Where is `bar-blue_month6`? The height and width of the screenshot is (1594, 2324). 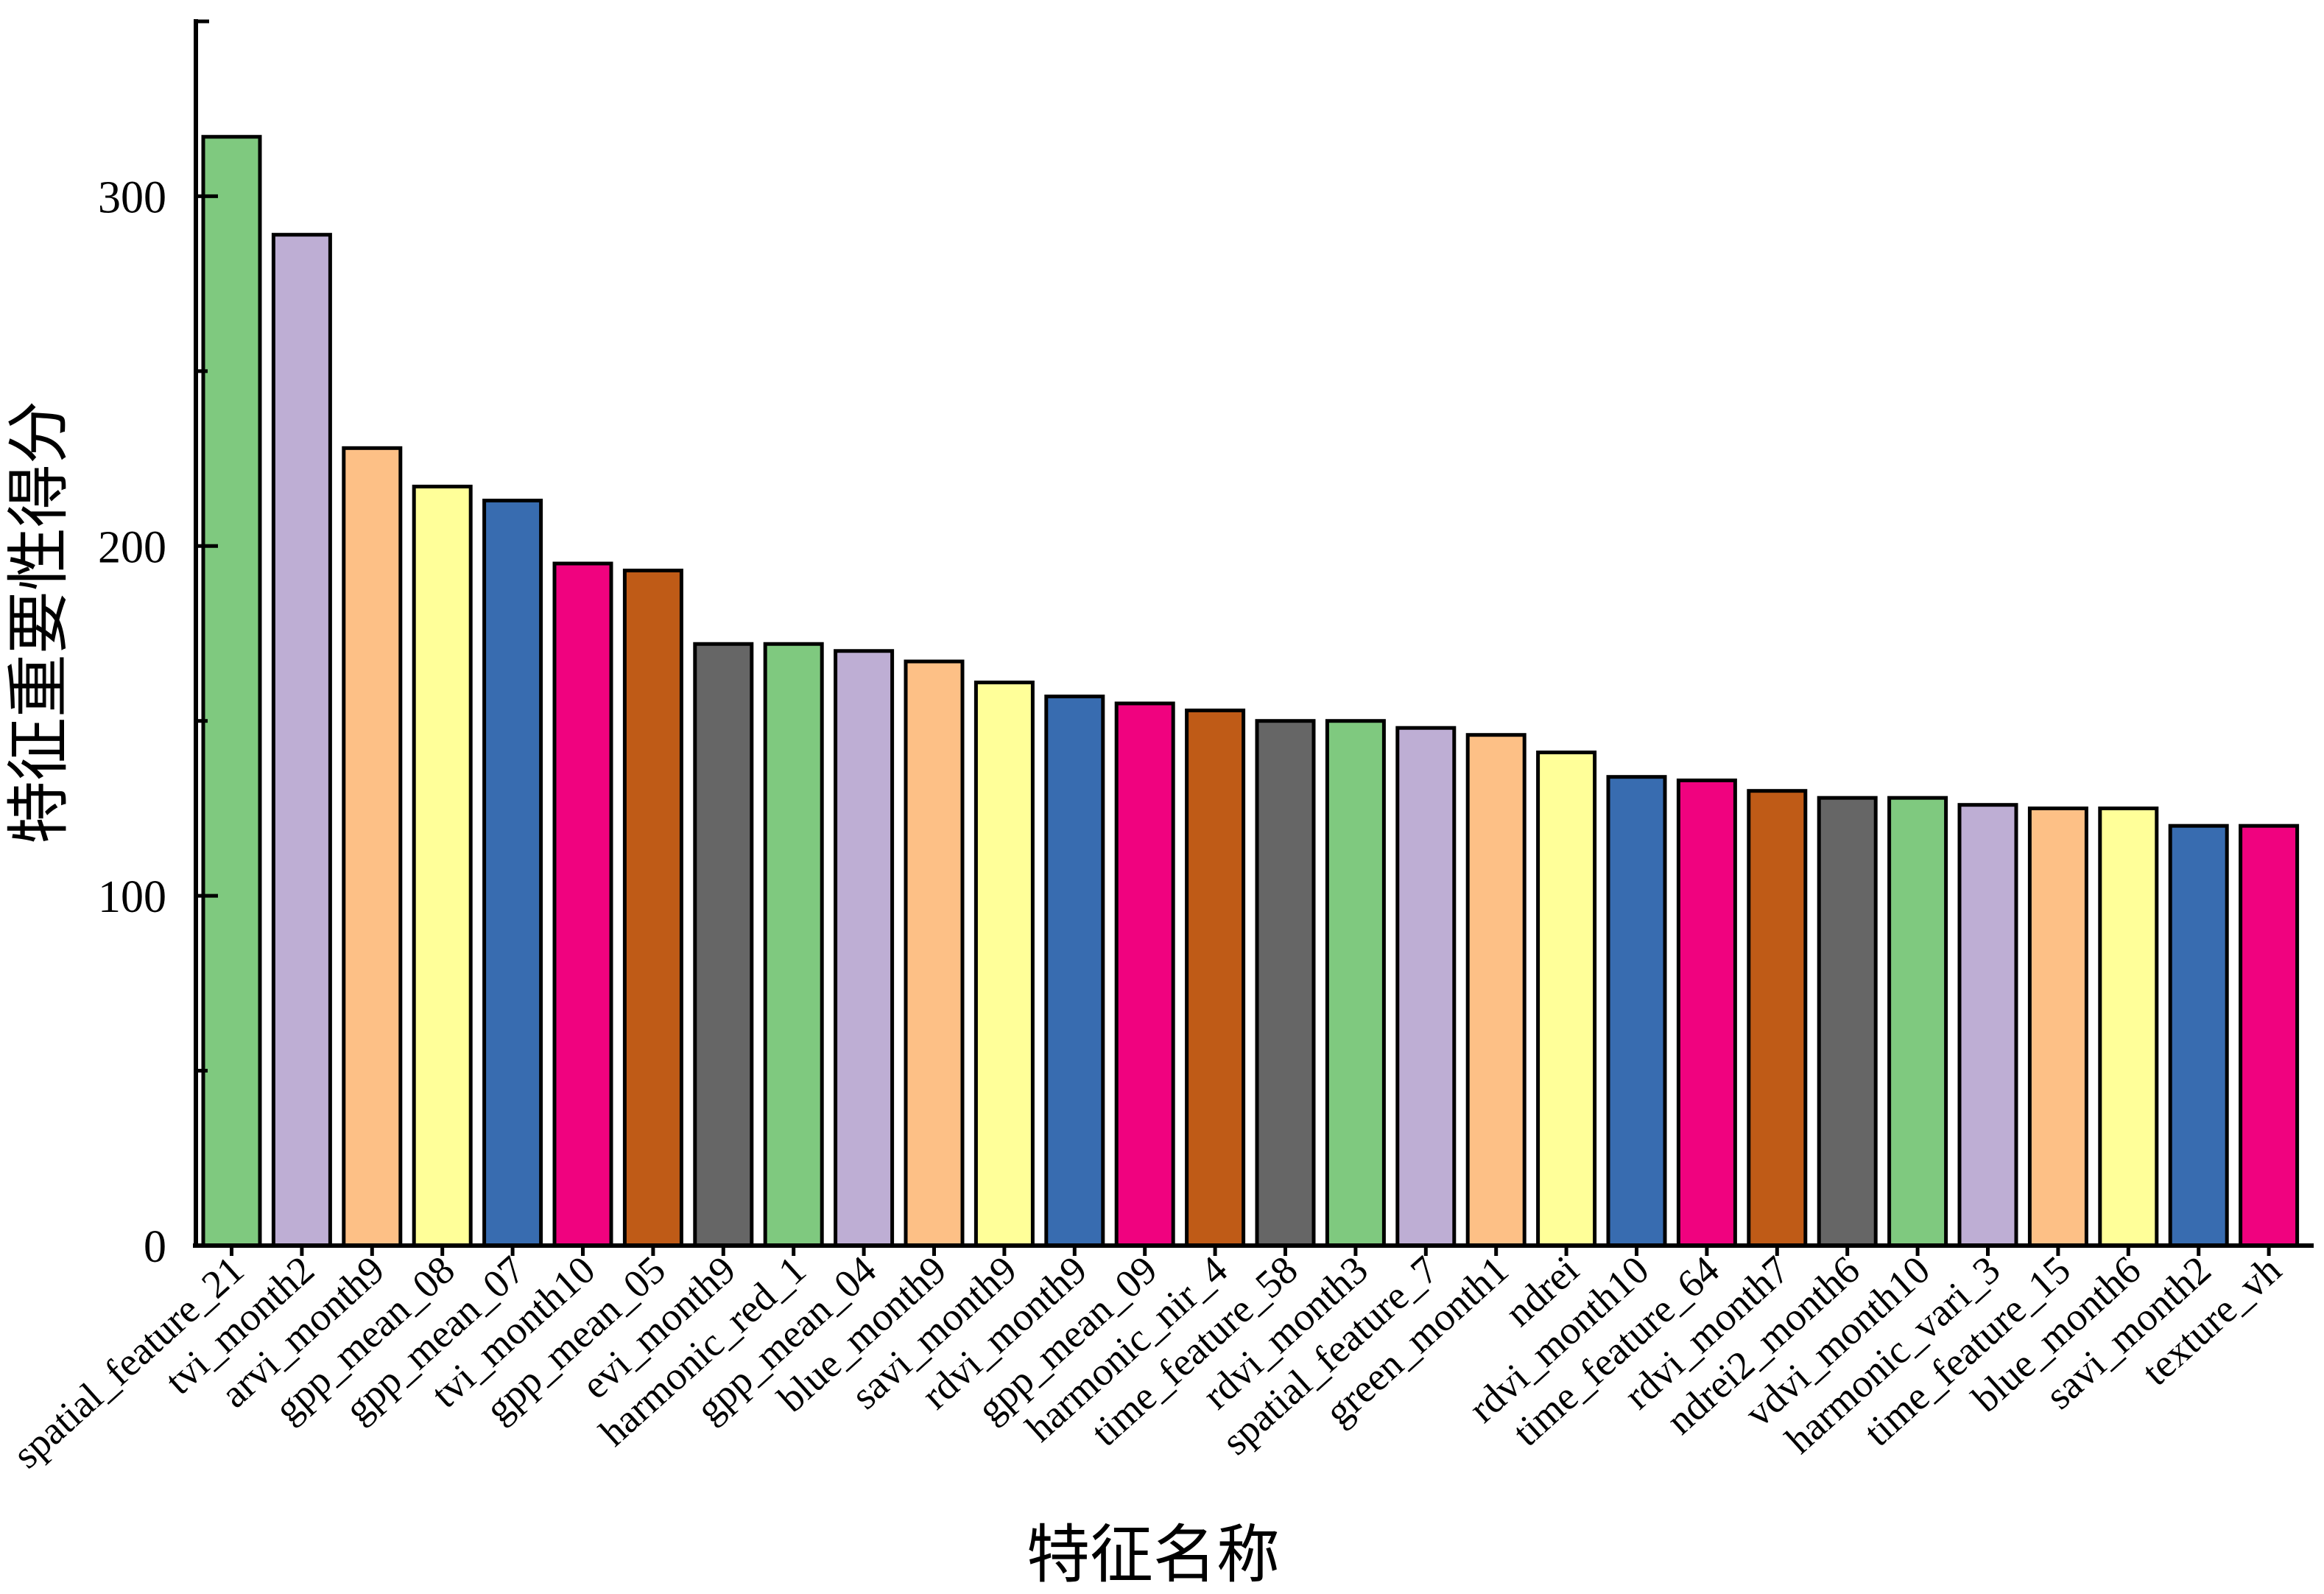
bar-blue_month6 is located at coordinates (2128, 1027).